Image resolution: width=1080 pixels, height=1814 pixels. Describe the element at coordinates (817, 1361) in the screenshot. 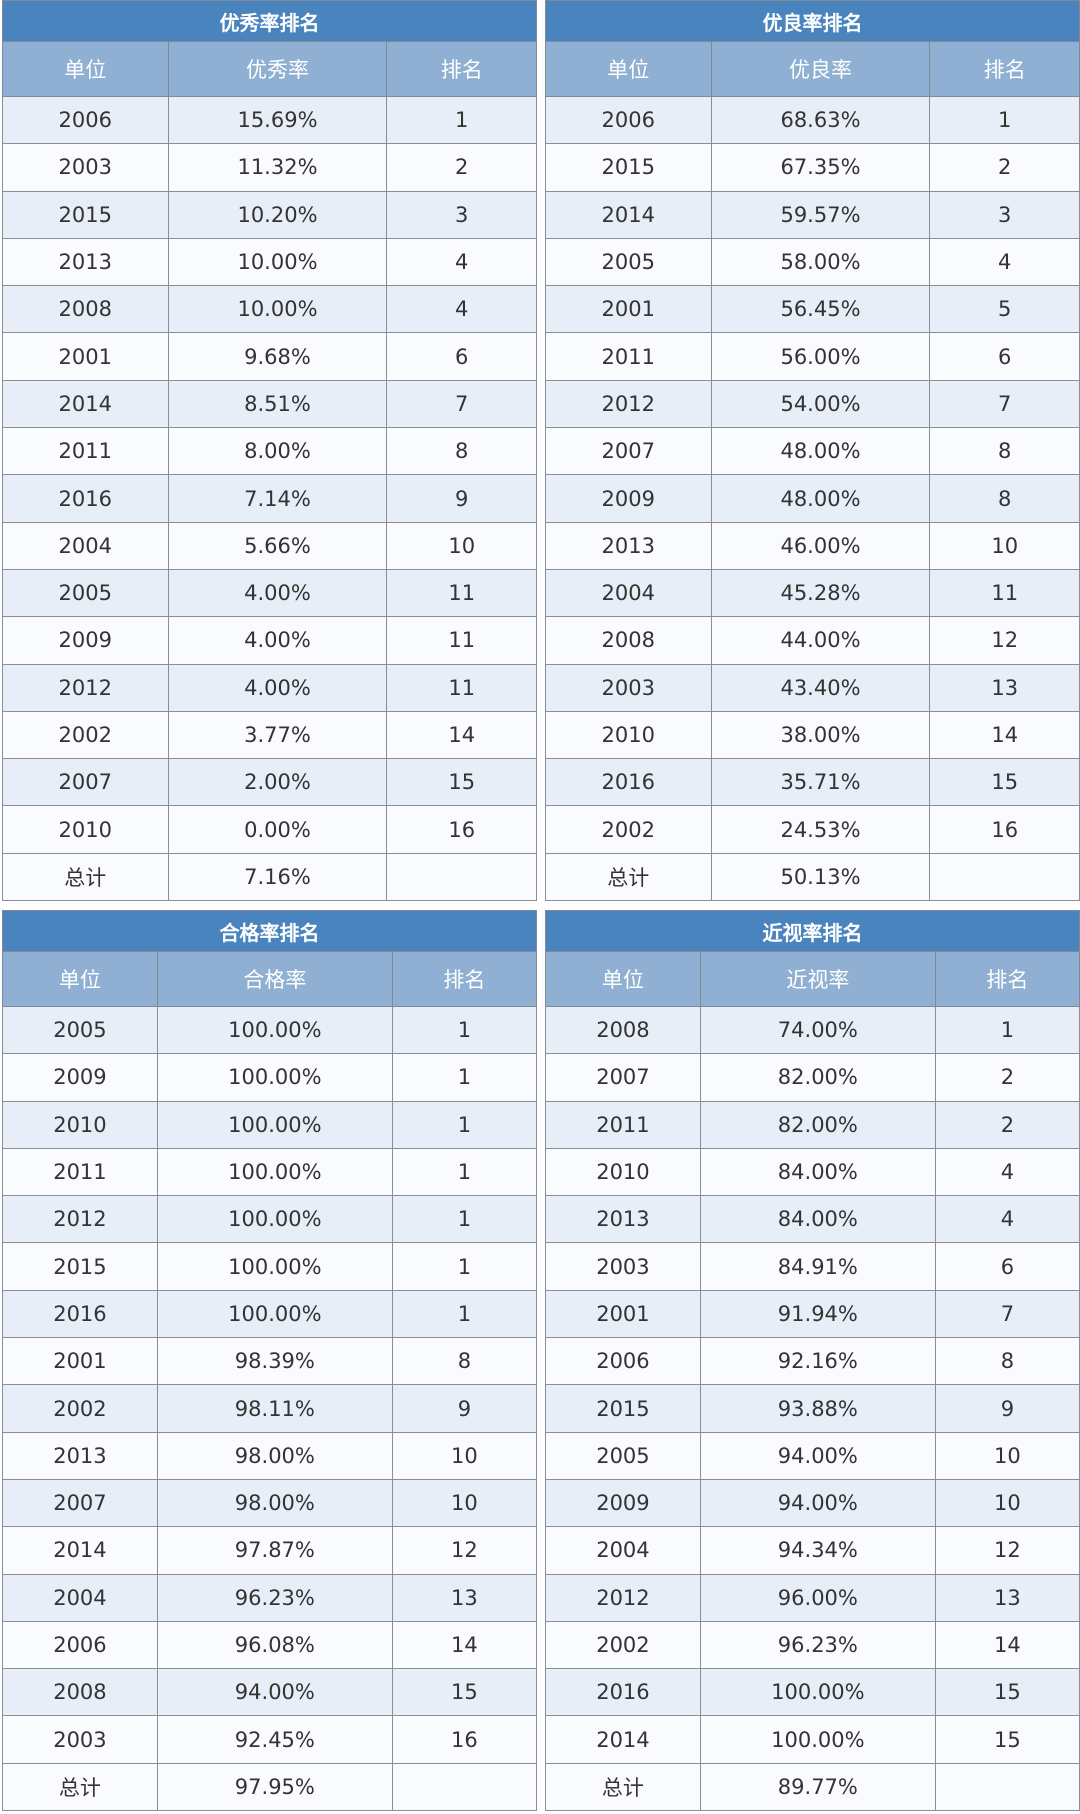

I see `rate-cell: 92.16%` at that location.